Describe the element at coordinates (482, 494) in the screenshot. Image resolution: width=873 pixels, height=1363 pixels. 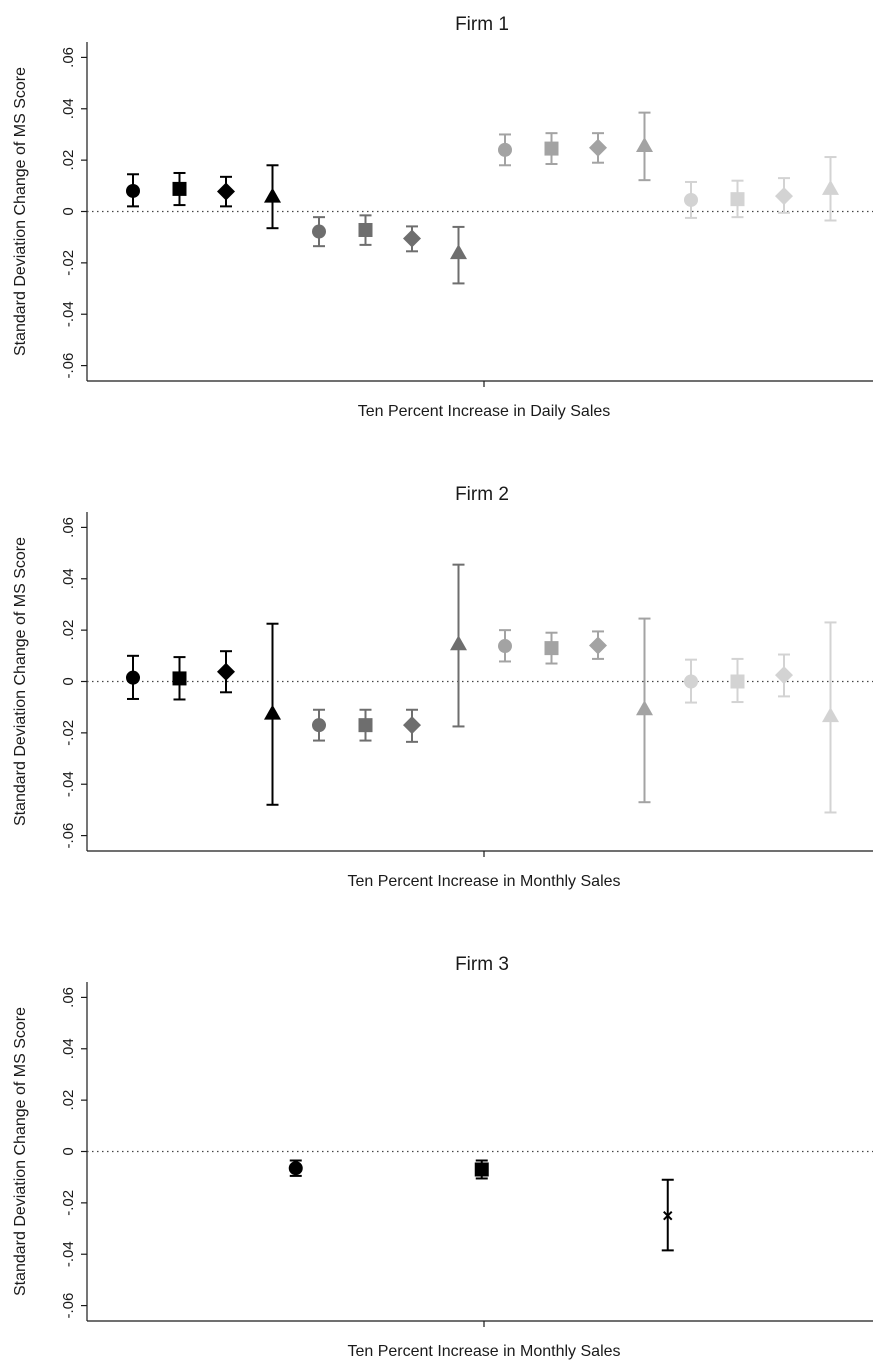
I see `chart-title: Firm 2` at that location.